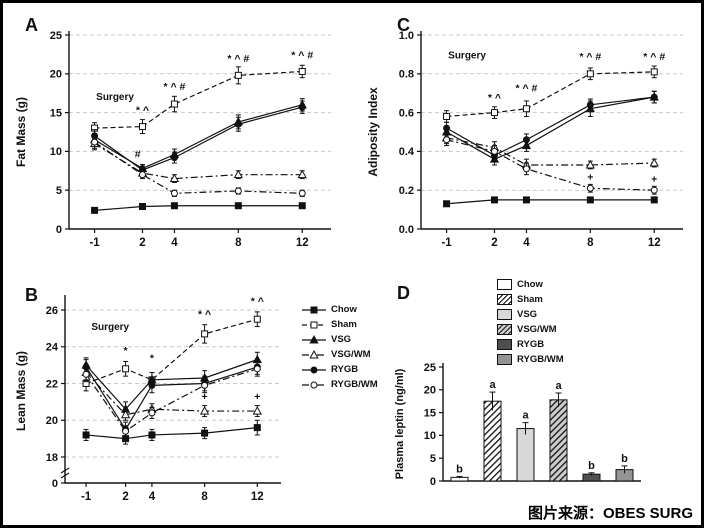 Image resolution: width=704 pixels, height=528 pixels. What do you see at coordinates (403, 25) in the screenshot?
I see `panel-label-c: C` at bounding box center [403, 25].